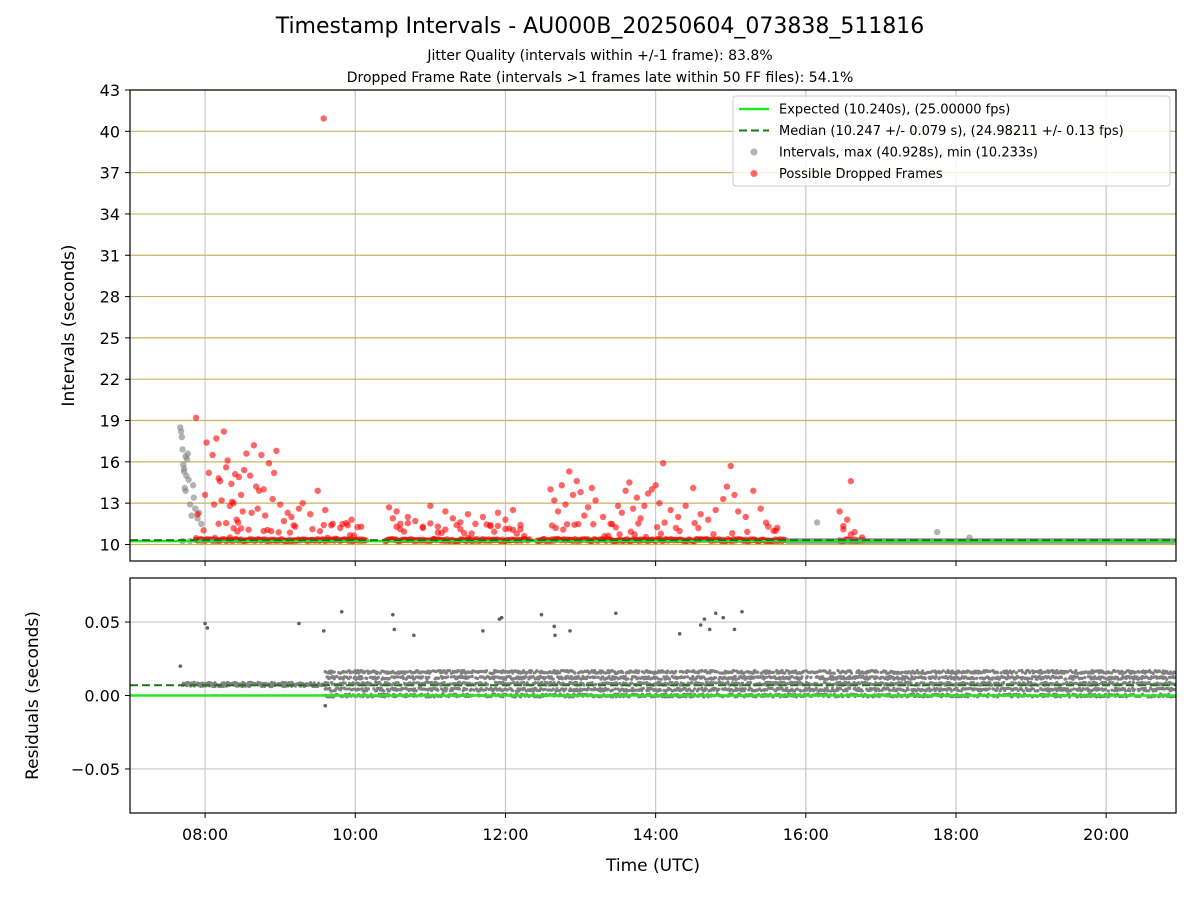  Describe the element at coordinates (110, 214) in the screenshot. I see `y-tick-label: 34` at that location.